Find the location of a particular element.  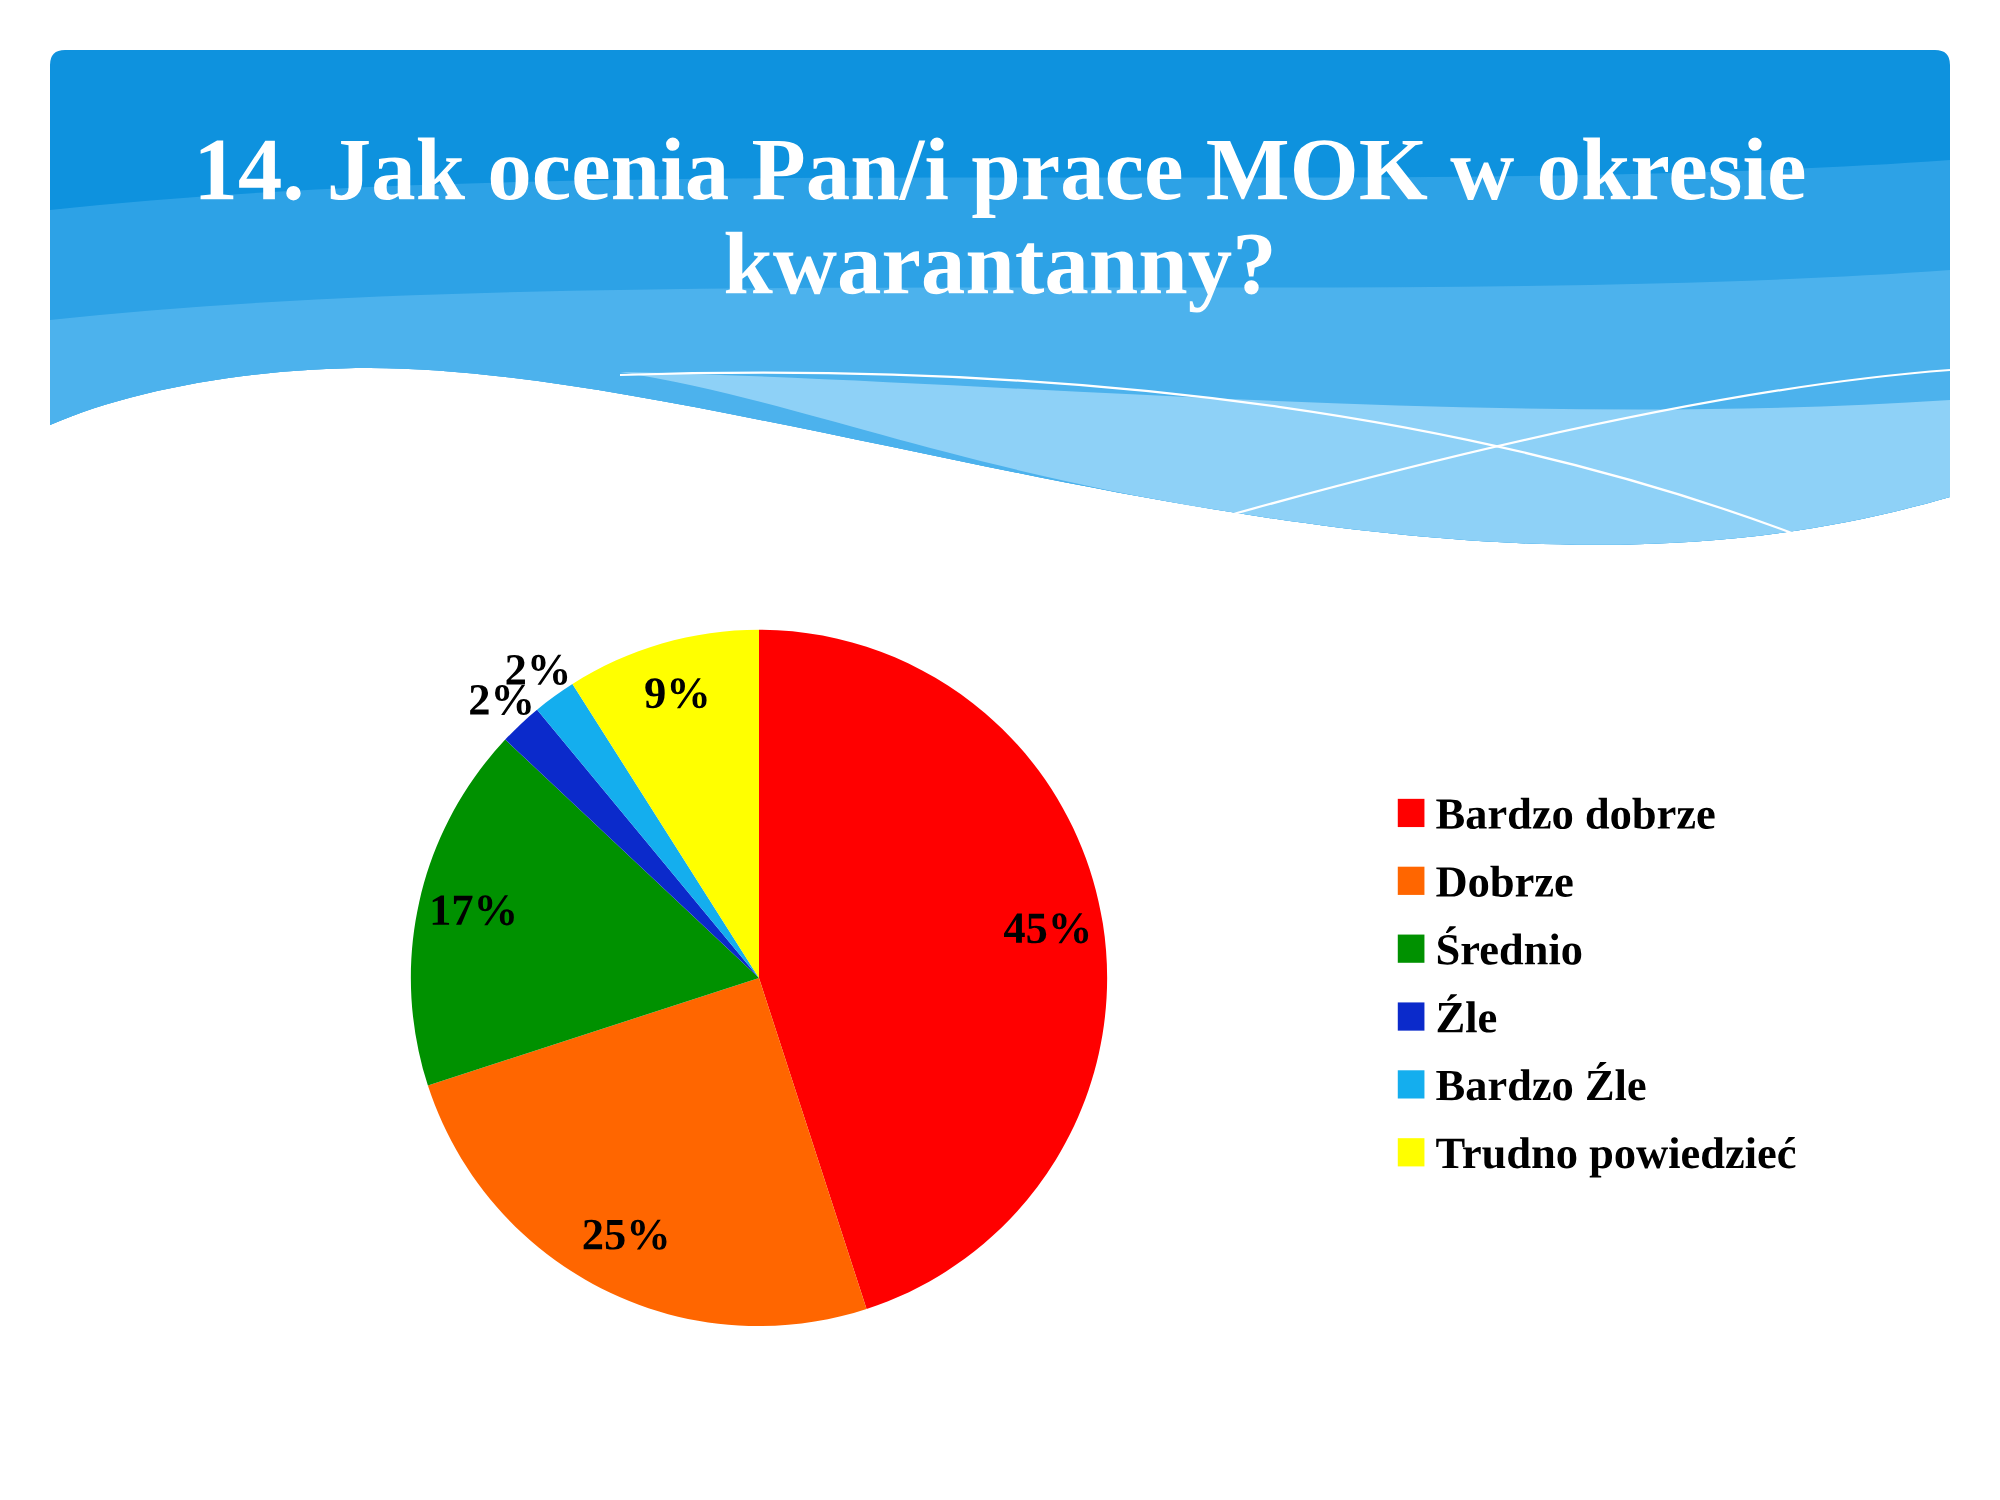

data-label: 45% is located at coordinates (1046, 928).